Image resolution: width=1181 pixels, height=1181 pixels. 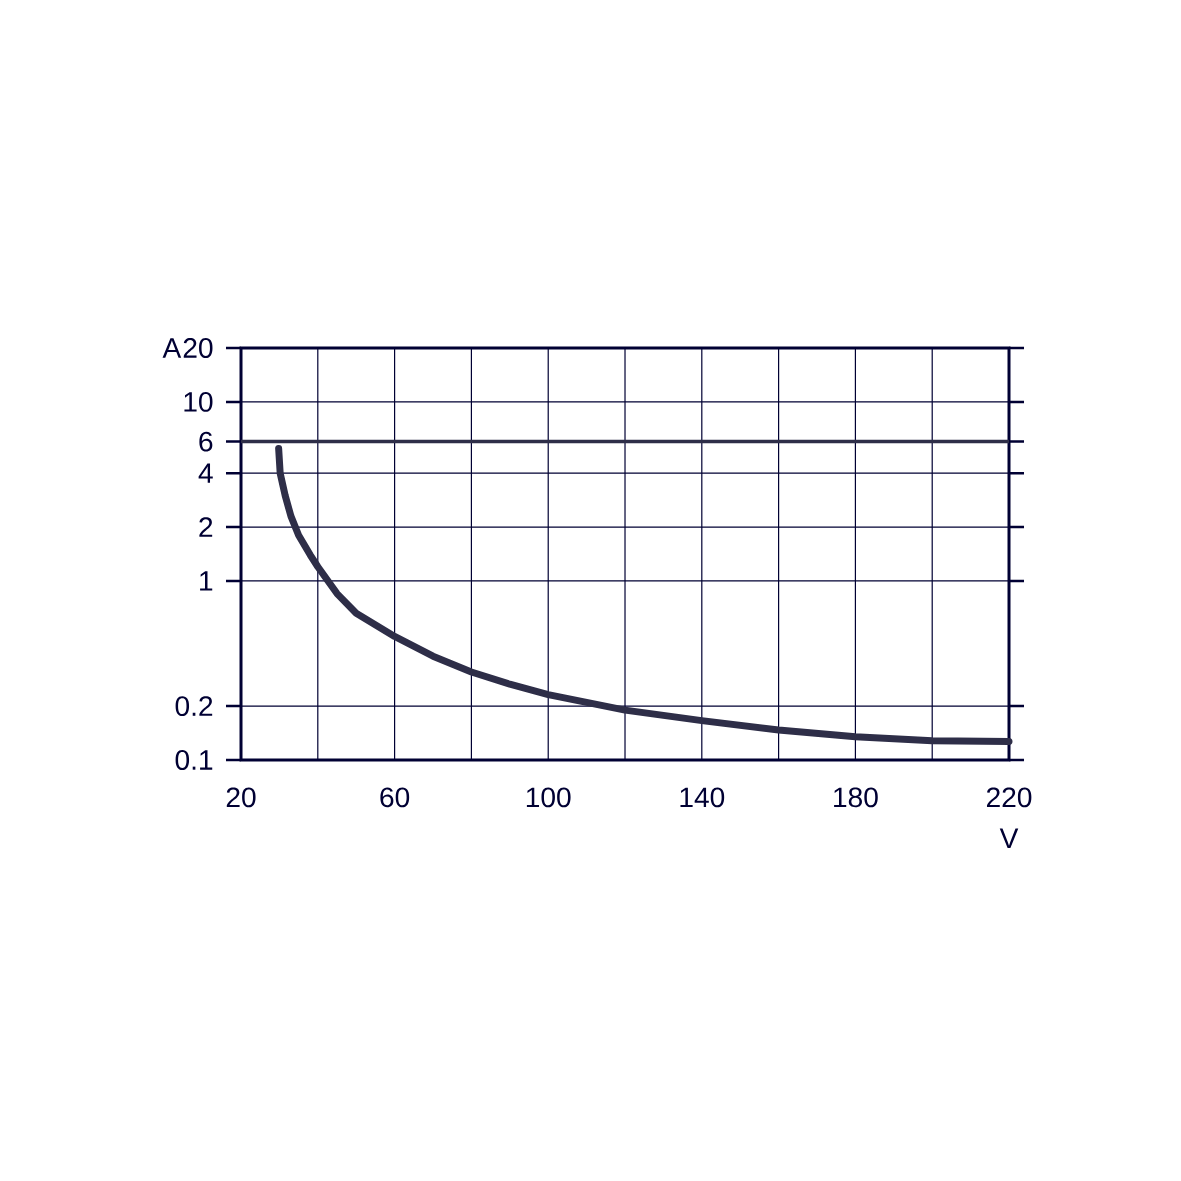 What do you see at coordinates (1009, 838) in the screenshot?
I see `x-axis-title: V` at bounding box center [1009, 838].